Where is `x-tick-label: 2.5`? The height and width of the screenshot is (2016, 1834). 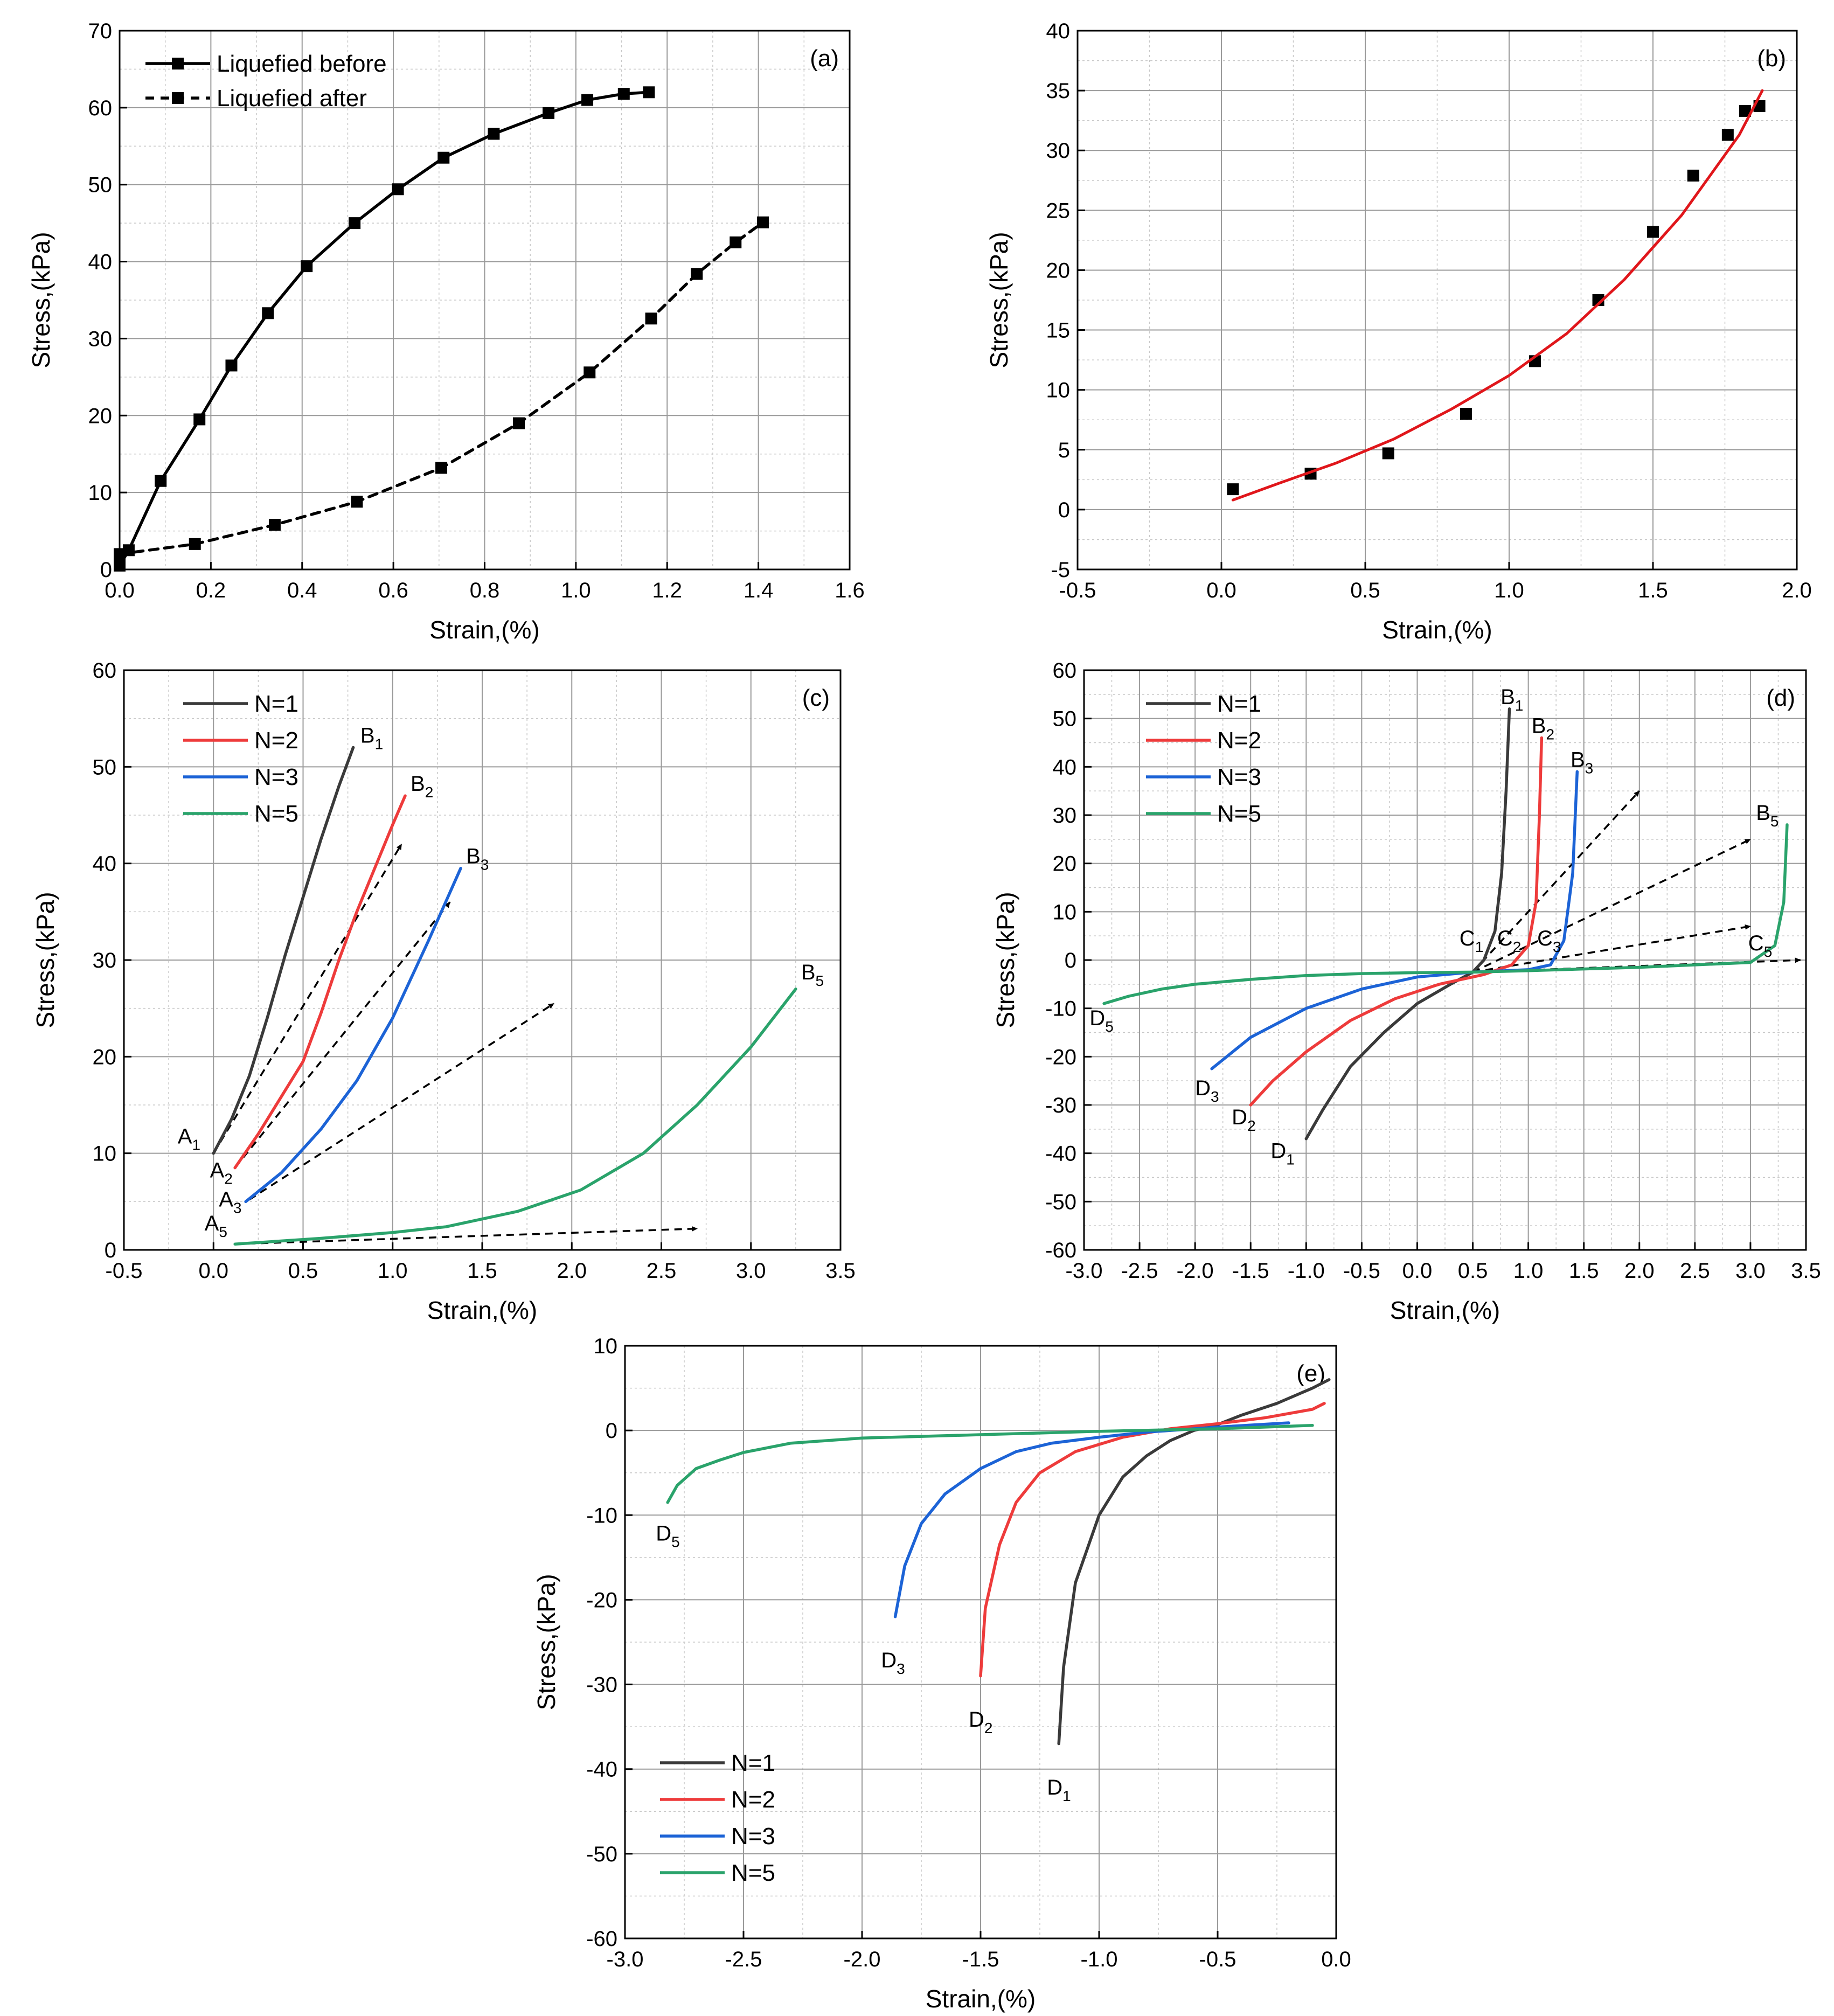
x-tick-label: 2.5 is located at coordinates (1695, 1271).